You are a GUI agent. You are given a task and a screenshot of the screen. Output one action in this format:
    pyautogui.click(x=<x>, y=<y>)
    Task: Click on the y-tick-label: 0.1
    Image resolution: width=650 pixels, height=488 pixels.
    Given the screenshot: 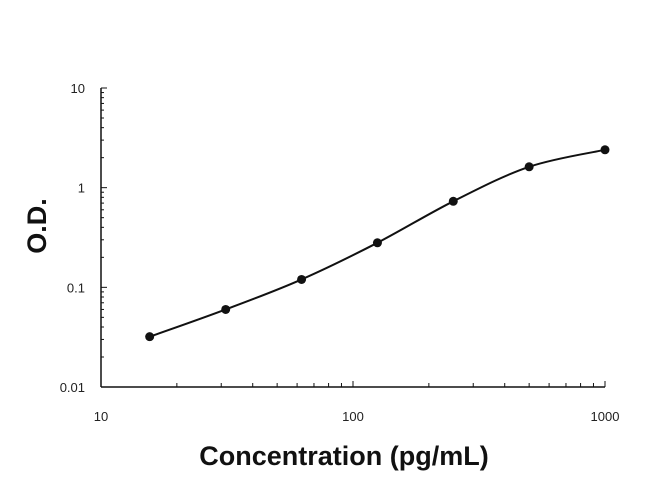 What is the action you would take?
    pyautogui.click(x=76, y=287)
    